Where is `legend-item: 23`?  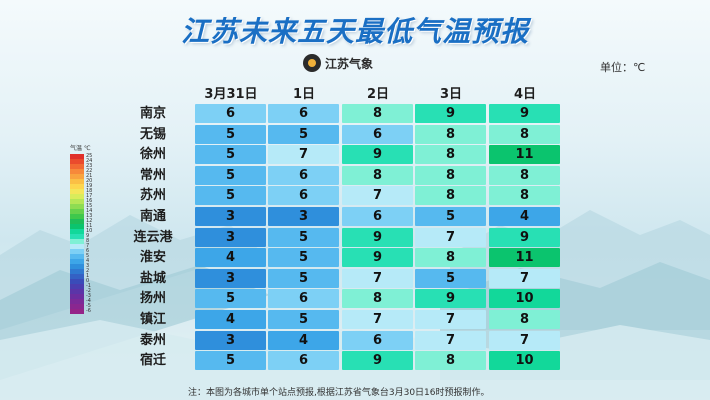 legend-item: 23 is located at coordinates (81, 166).